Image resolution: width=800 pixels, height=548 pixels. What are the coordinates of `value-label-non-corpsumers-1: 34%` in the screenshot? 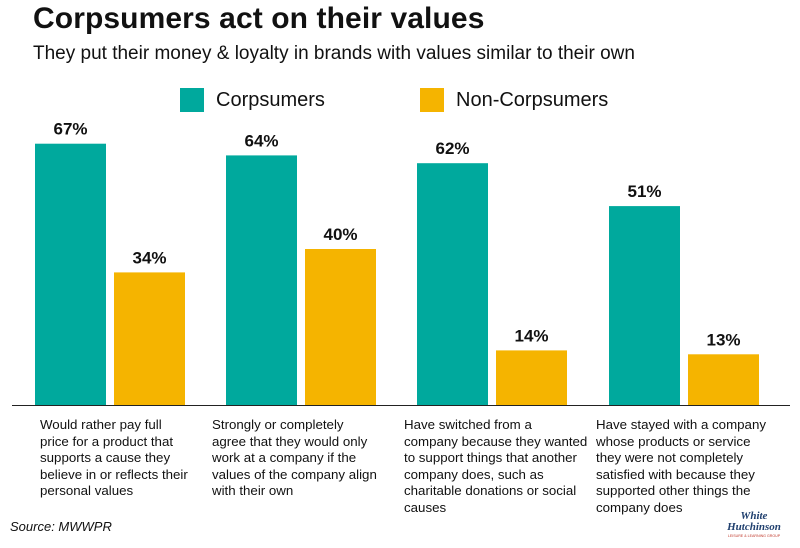 It's located at (149, 257).